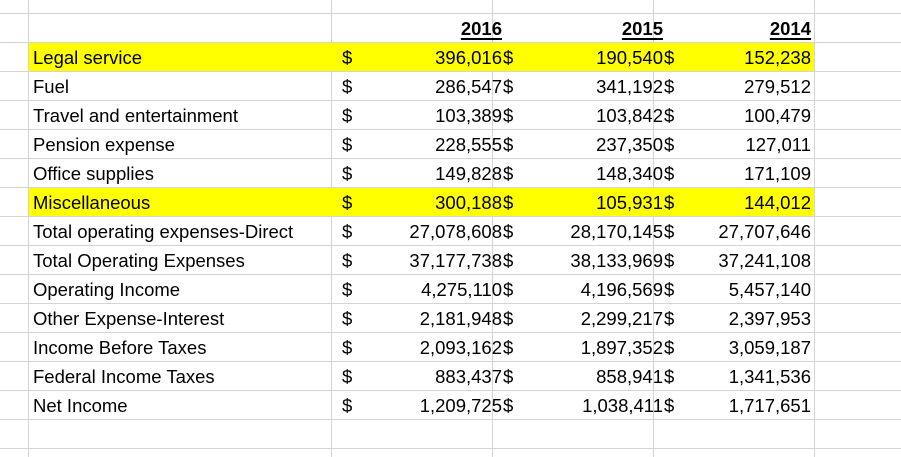 The image size is (901, 457). What do you see at coordinates (621, 347) in the screenshot?
I see `value-2015-cell: 1,897,352` at bounding box center [621, 347].